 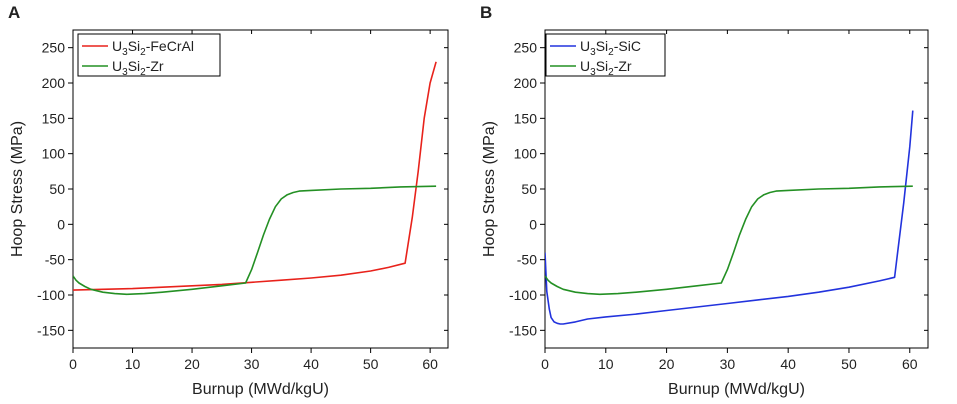 I want to click on legend-label: U3Si2-FeCrAl, so click(x=153, y=48).